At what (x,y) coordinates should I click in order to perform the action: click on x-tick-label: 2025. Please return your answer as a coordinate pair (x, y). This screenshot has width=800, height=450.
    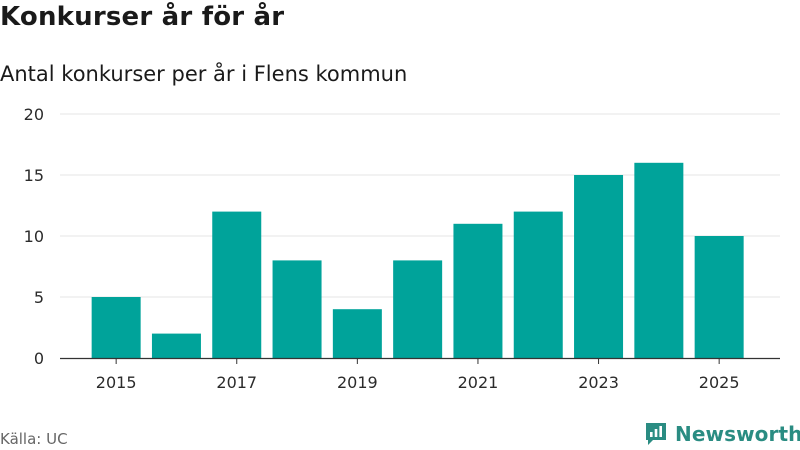
    Looking at the image, I should click on (719, 382).